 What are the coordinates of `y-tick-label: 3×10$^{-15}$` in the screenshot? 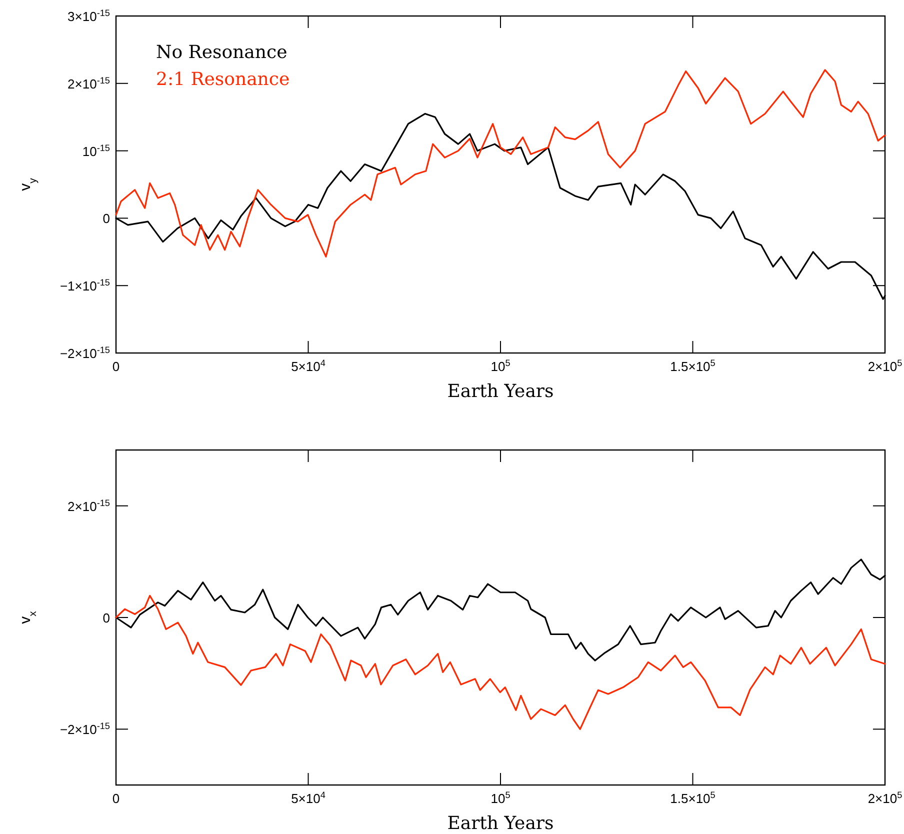 It's located at (89, 16).